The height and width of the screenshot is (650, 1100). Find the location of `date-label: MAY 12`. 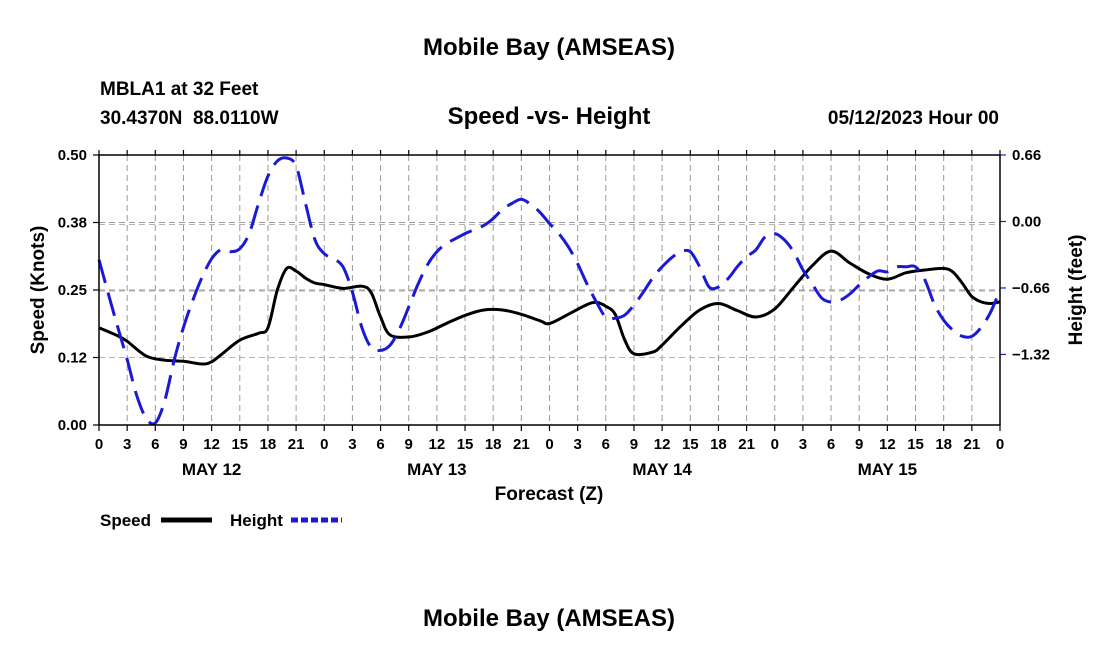

date-label: MAY 12 is located at coordinates (212, 469).